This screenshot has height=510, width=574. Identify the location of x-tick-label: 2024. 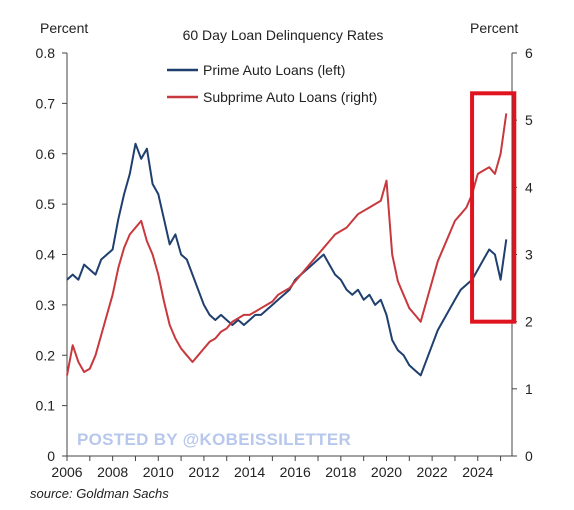
(477, 472).